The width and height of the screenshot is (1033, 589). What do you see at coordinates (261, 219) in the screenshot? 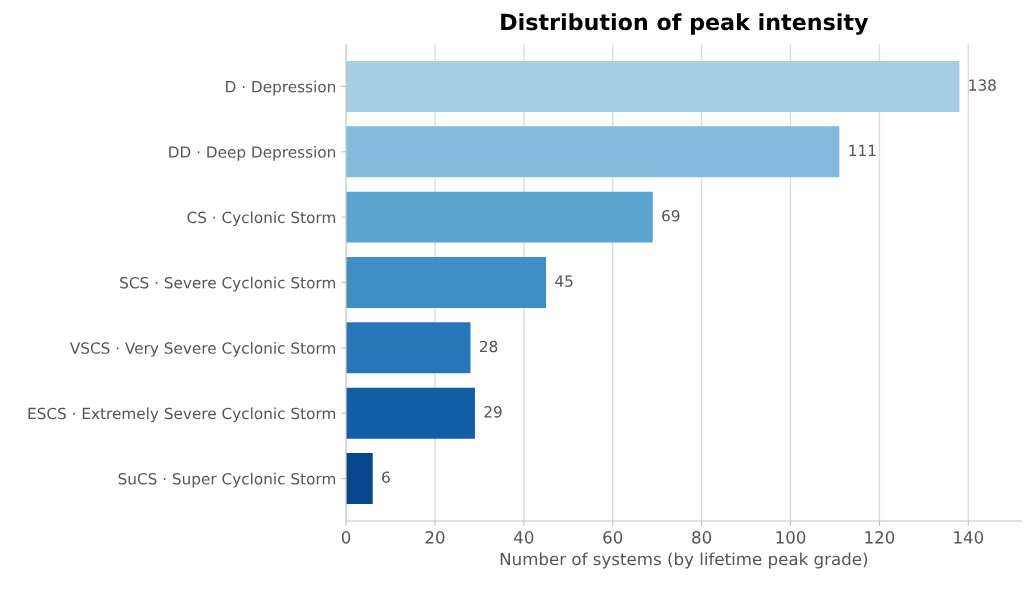
I see `y-tick-label: CS · Cyclonic Storm` at bounding box center [261, 219].